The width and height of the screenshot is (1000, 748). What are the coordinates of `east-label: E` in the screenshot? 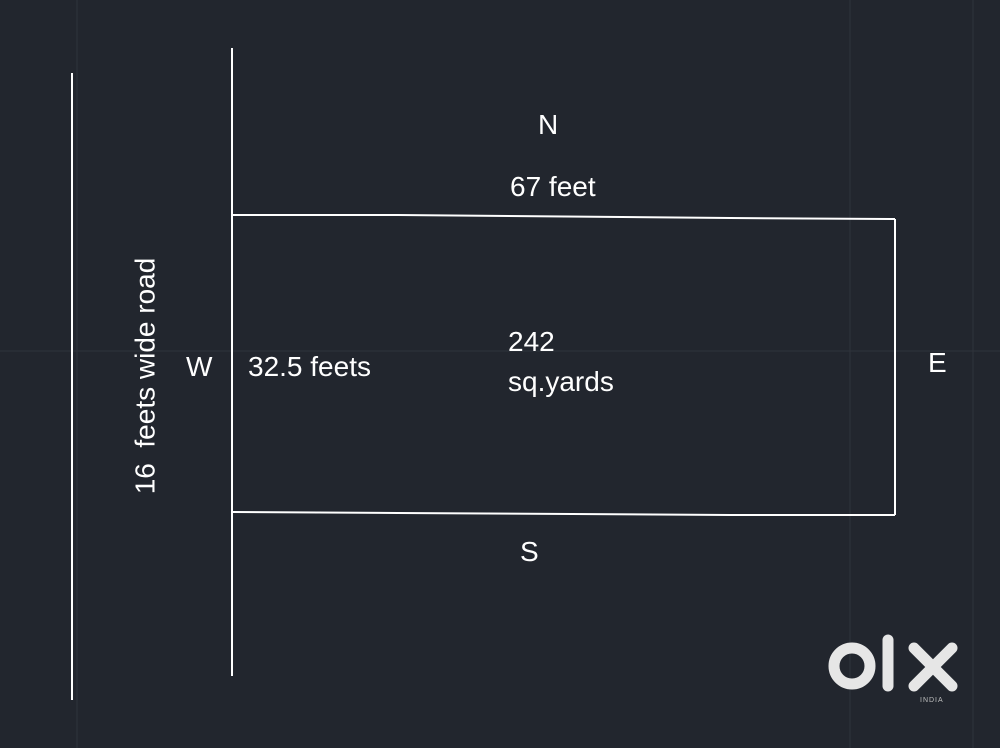 It's located at (937, 362).